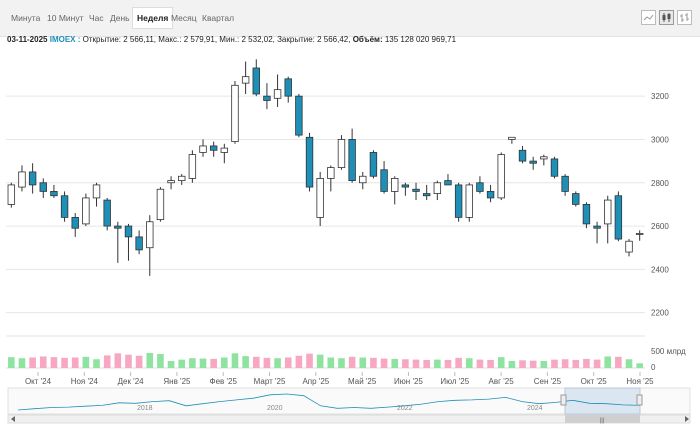 The height and width of the screenshot is (428, 700). I want to click on tab-day: День, so click(120, 18).